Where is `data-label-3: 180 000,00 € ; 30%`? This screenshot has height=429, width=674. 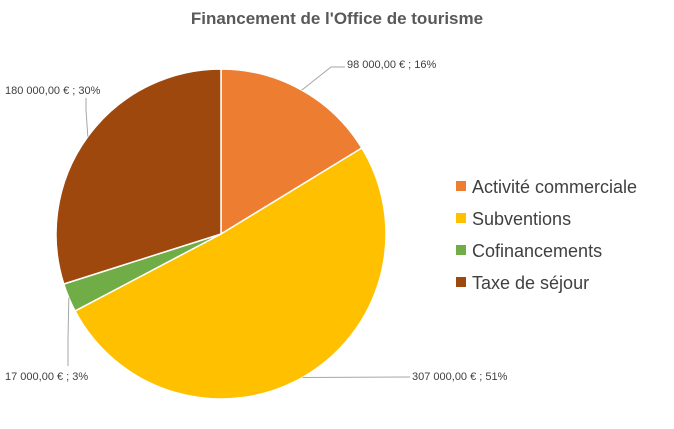 data-label-3: 180 000,00 € ; 30% is located at coordinates (53, 91).